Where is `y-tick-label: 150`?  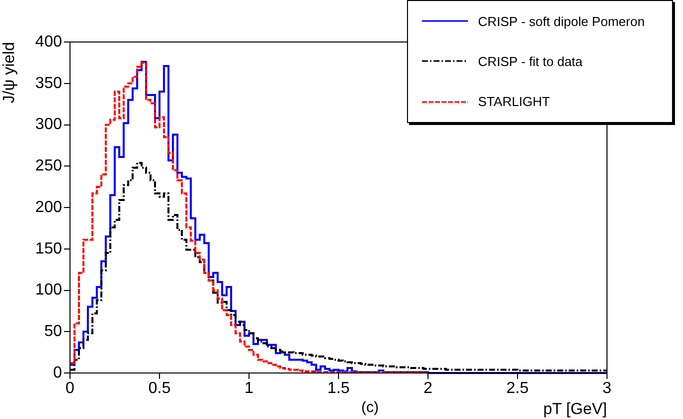 y-tick-label: 150 is located at coordinates (48, 249).